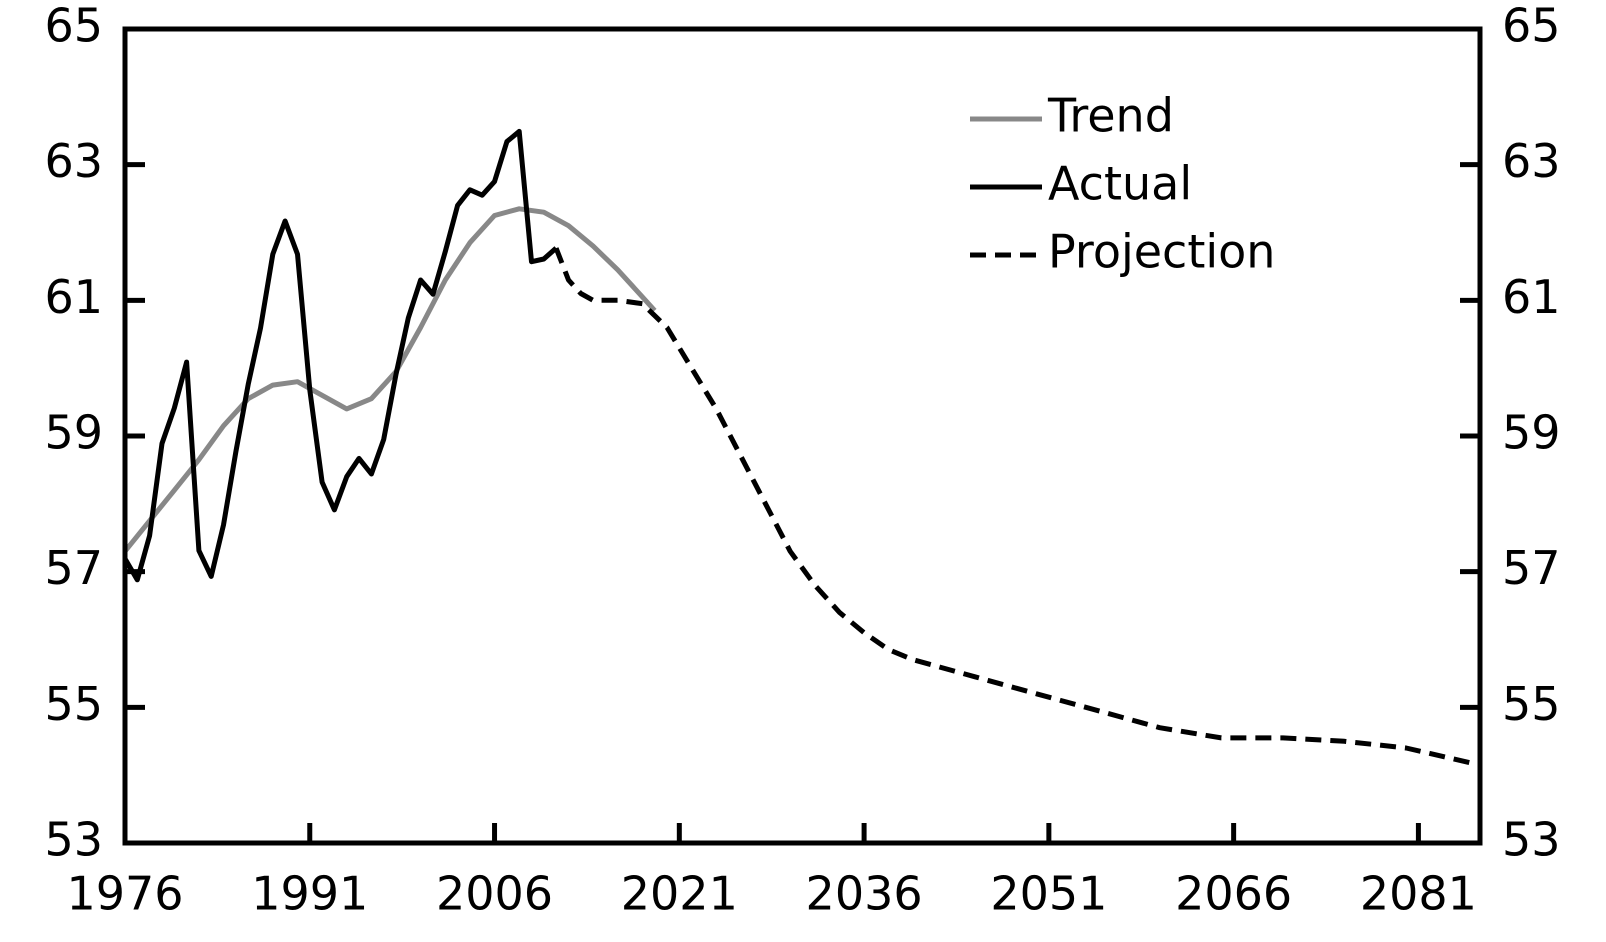 The image size is (1606, 942). What do you see at coordinates (1531, 433) in the screenshot?
I see `y-tick-label-right: 59` at bounding box center [1531, 433].